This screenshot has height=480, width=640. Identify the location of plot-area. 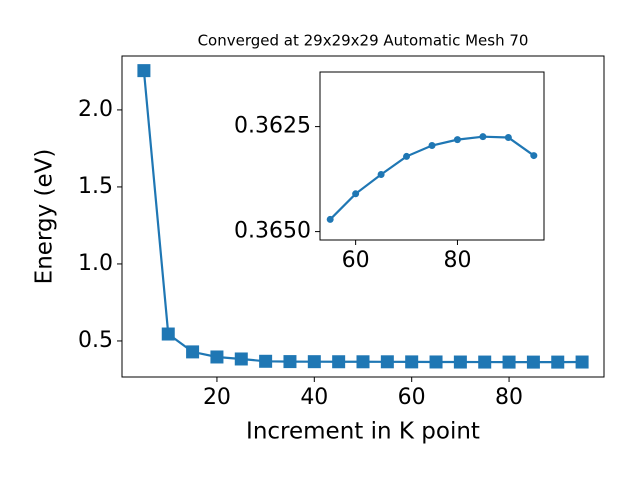
(432, 156).